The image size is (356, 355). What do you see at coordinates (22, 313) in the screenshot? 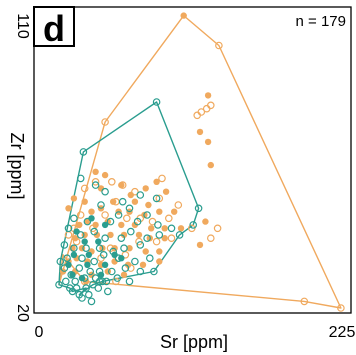
I see `y-tick-label-min: 20` at bounding box center [22, 313].